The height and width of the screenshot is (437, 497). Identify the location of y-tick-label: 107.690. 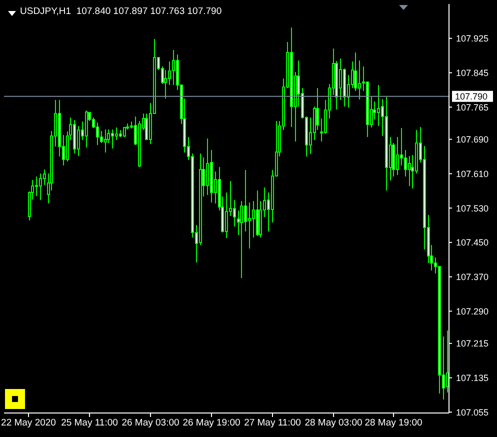
(472, 139).